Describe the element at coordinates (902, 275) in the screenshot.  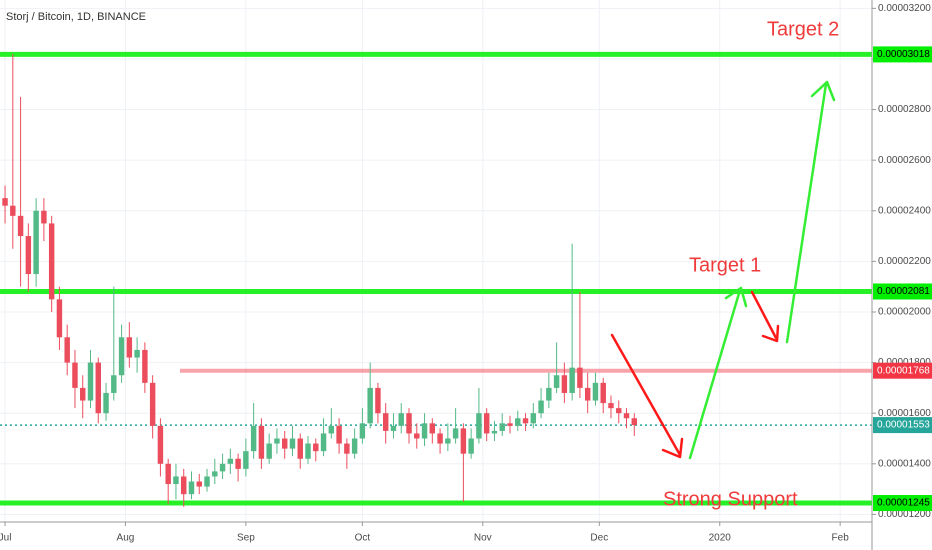
I see `price-axis` at that location.